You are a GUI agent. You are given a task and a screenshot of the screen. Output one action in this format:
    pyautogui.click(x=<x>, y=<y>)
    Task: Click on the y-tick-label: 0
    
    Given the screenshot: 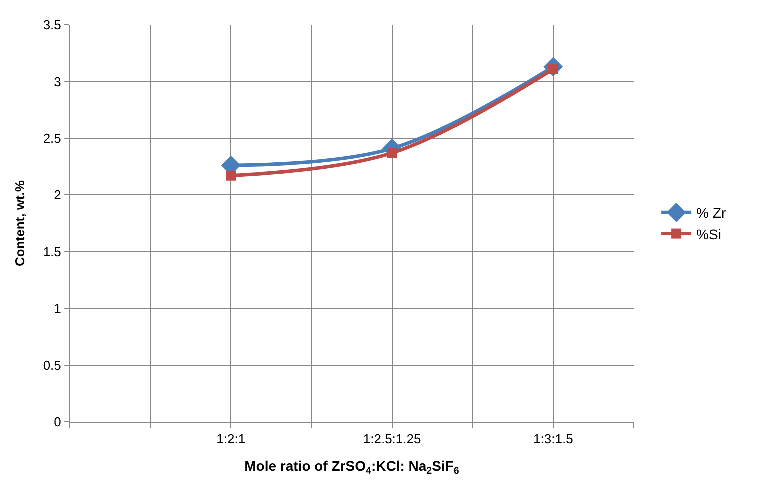 What is the action you would take?
    pyautogui.click(x=58, y=422)
    